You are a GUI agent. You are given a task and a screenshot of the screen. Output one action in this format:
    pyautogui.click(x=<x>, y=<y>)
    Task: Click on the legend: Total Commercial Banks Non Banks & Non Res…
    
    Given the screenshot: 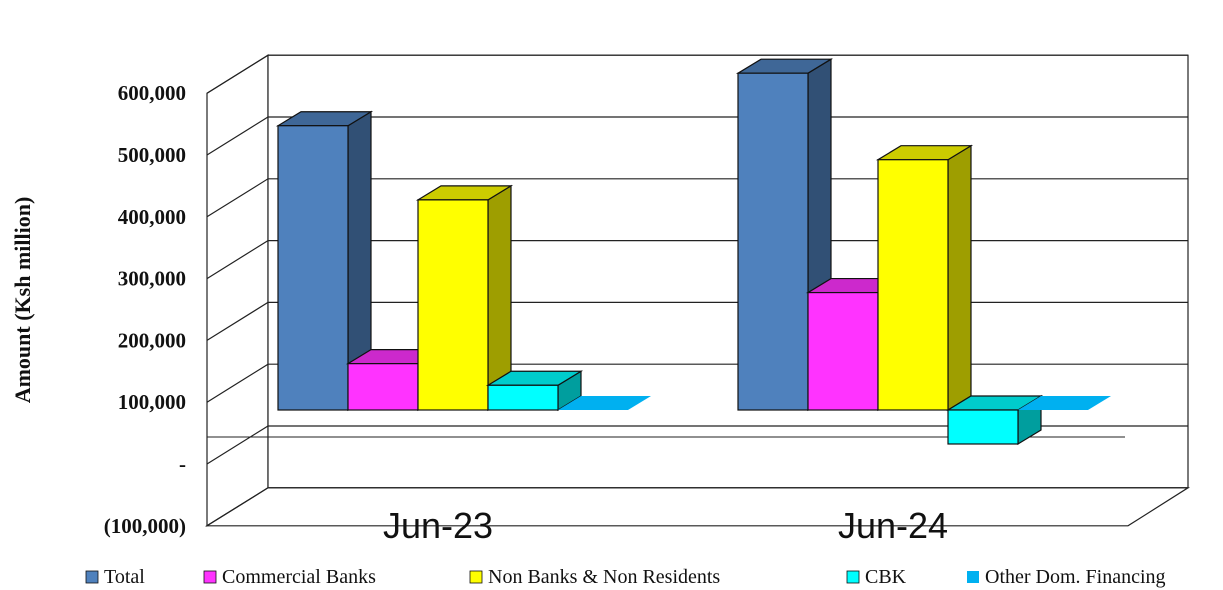 What is the action you would take?
    pyautogui.click(x=625, y=577)
    